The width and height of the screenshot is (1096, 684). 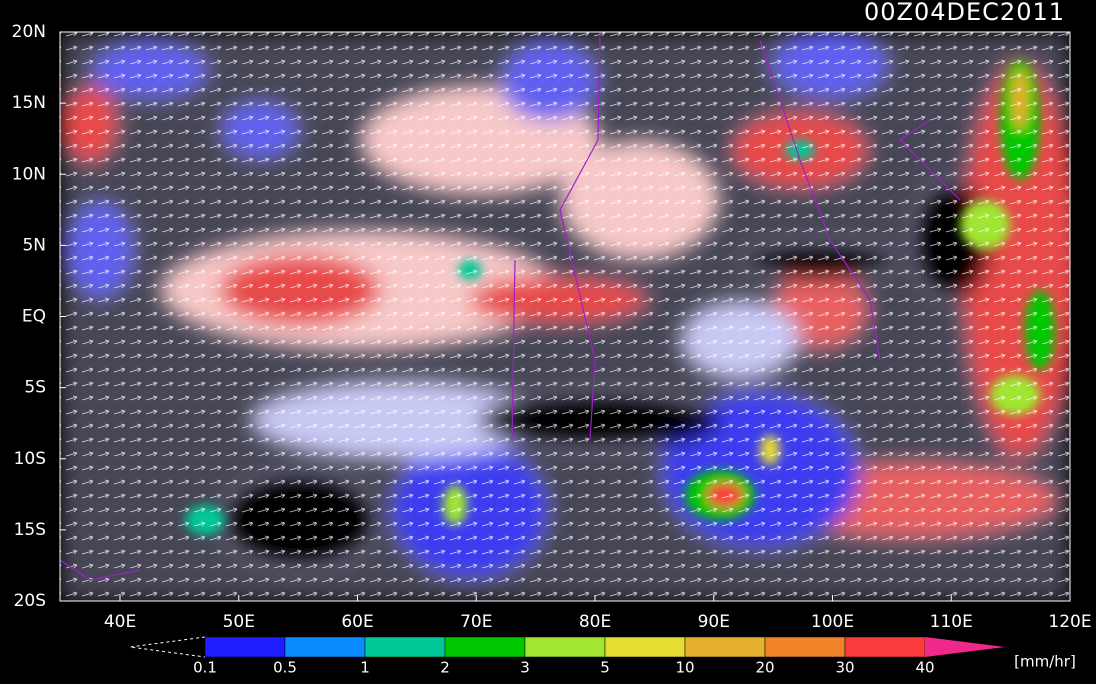 What do you see at coordinates (764, 668) in the screenshot?
I see `colorbar-label: 20` at bounding box center [764, 668].